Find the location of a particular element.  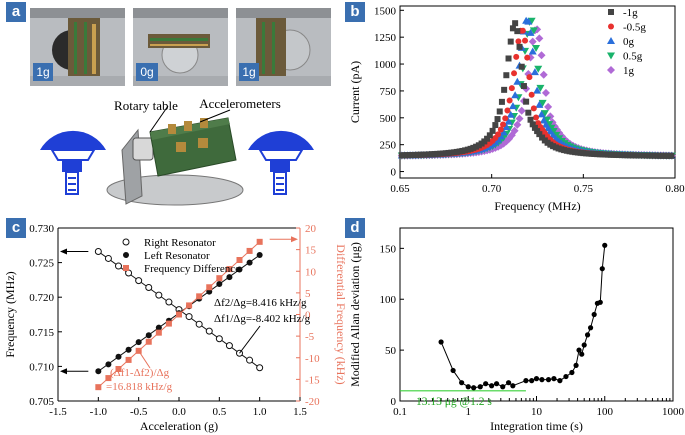

legend-label: Frequency Difference is located at coordinates (192, 269).